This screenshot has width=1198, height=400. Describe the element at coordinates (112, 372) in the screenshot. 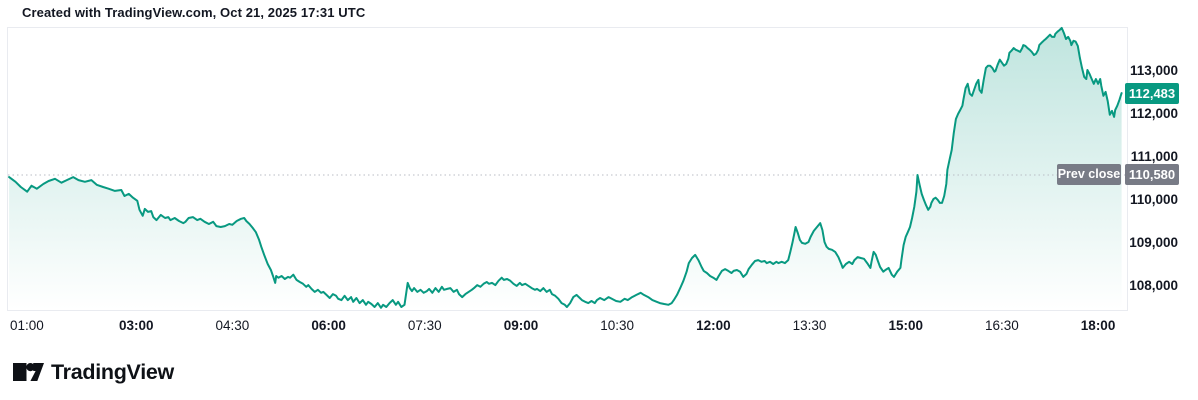

I see `tradingview-logo-text: TradingView` at that location.